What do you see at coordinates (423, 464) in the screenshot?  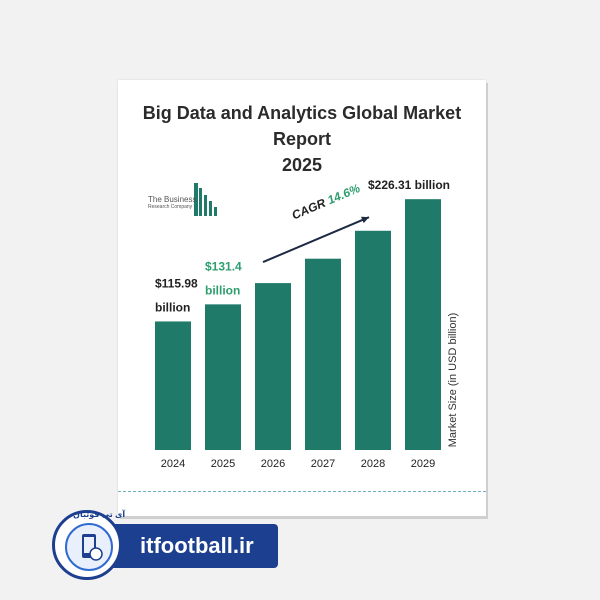 I see `x-tick-label: 2029` at bounding box center [423, 464].